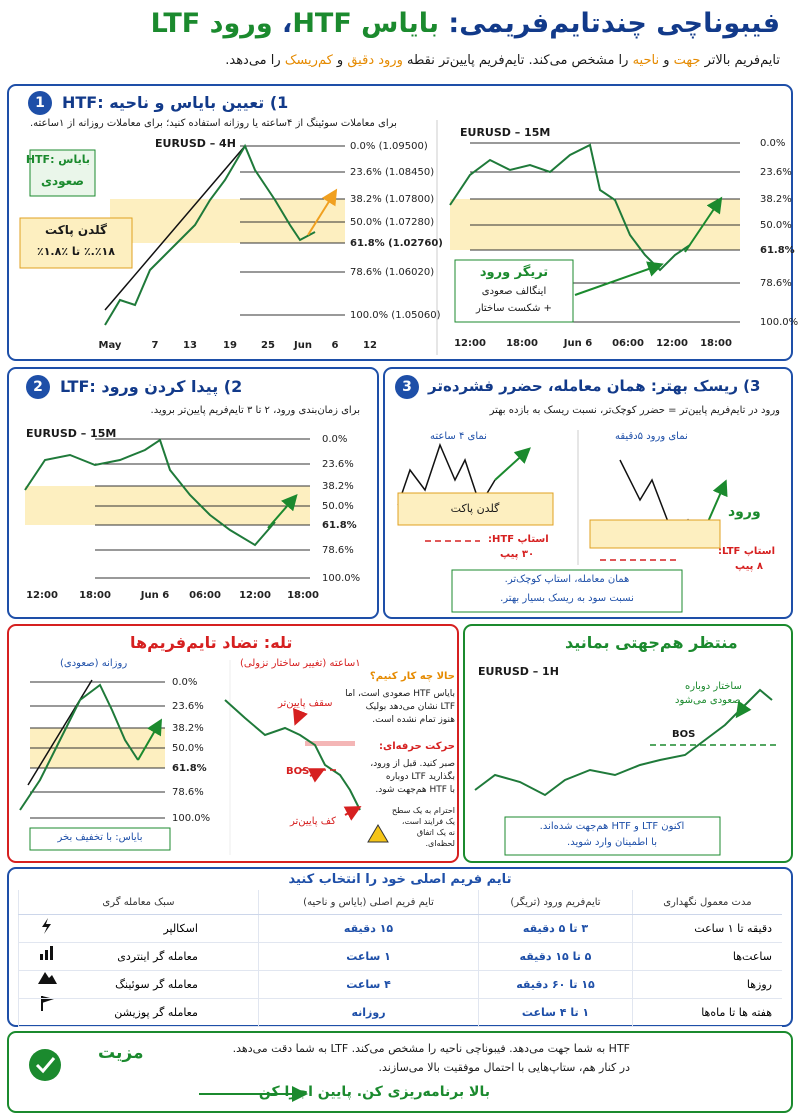 The image size is (800, 1120). I want to click on fib-label: 61.8% (1.02760), so click(396, 243).